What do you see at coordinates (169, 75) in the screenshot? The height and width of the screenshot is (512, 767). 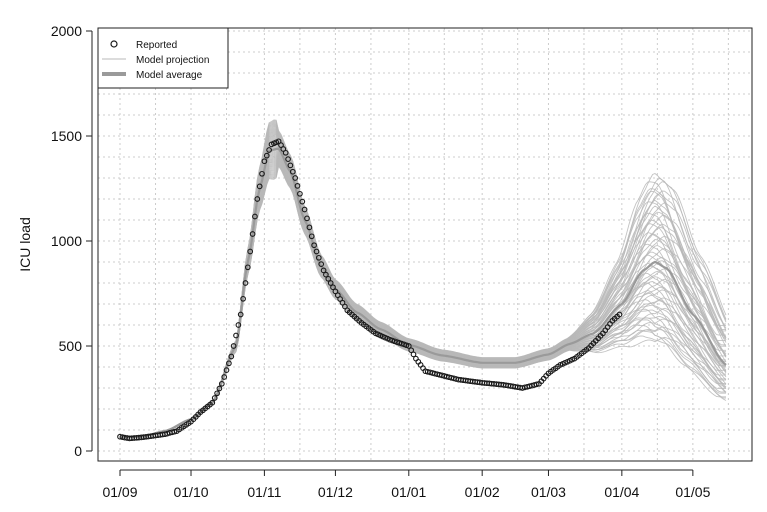 I see `legend-label-model-average: Model average` at bounding box center [169, 75].